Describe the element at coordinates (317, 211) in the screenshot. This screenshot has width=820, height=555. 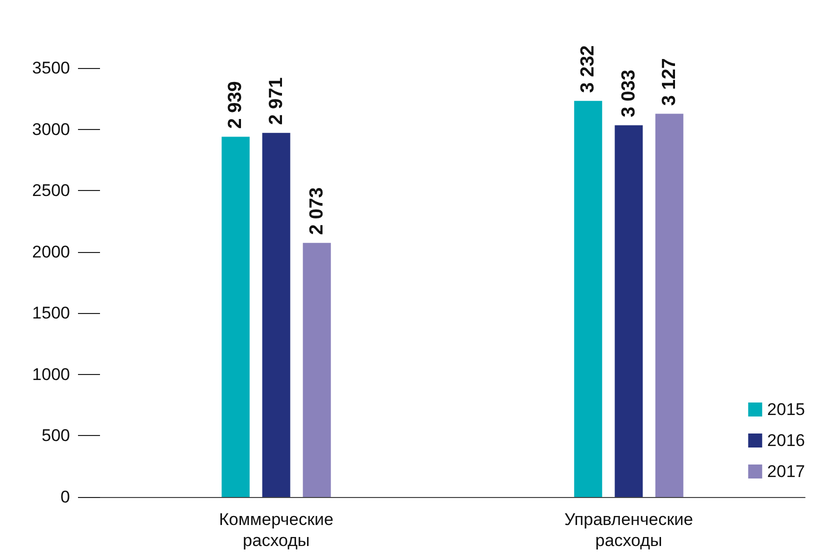
I see `data-label: 2 073` at that location.